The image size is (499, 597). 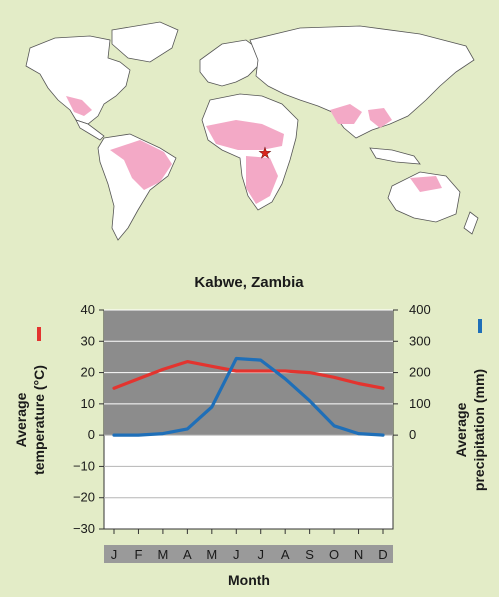 What do you see at coordinates (91, 434) in the screenshot?
I see `left-tick-label: 0` at bounding box center [91, 434].